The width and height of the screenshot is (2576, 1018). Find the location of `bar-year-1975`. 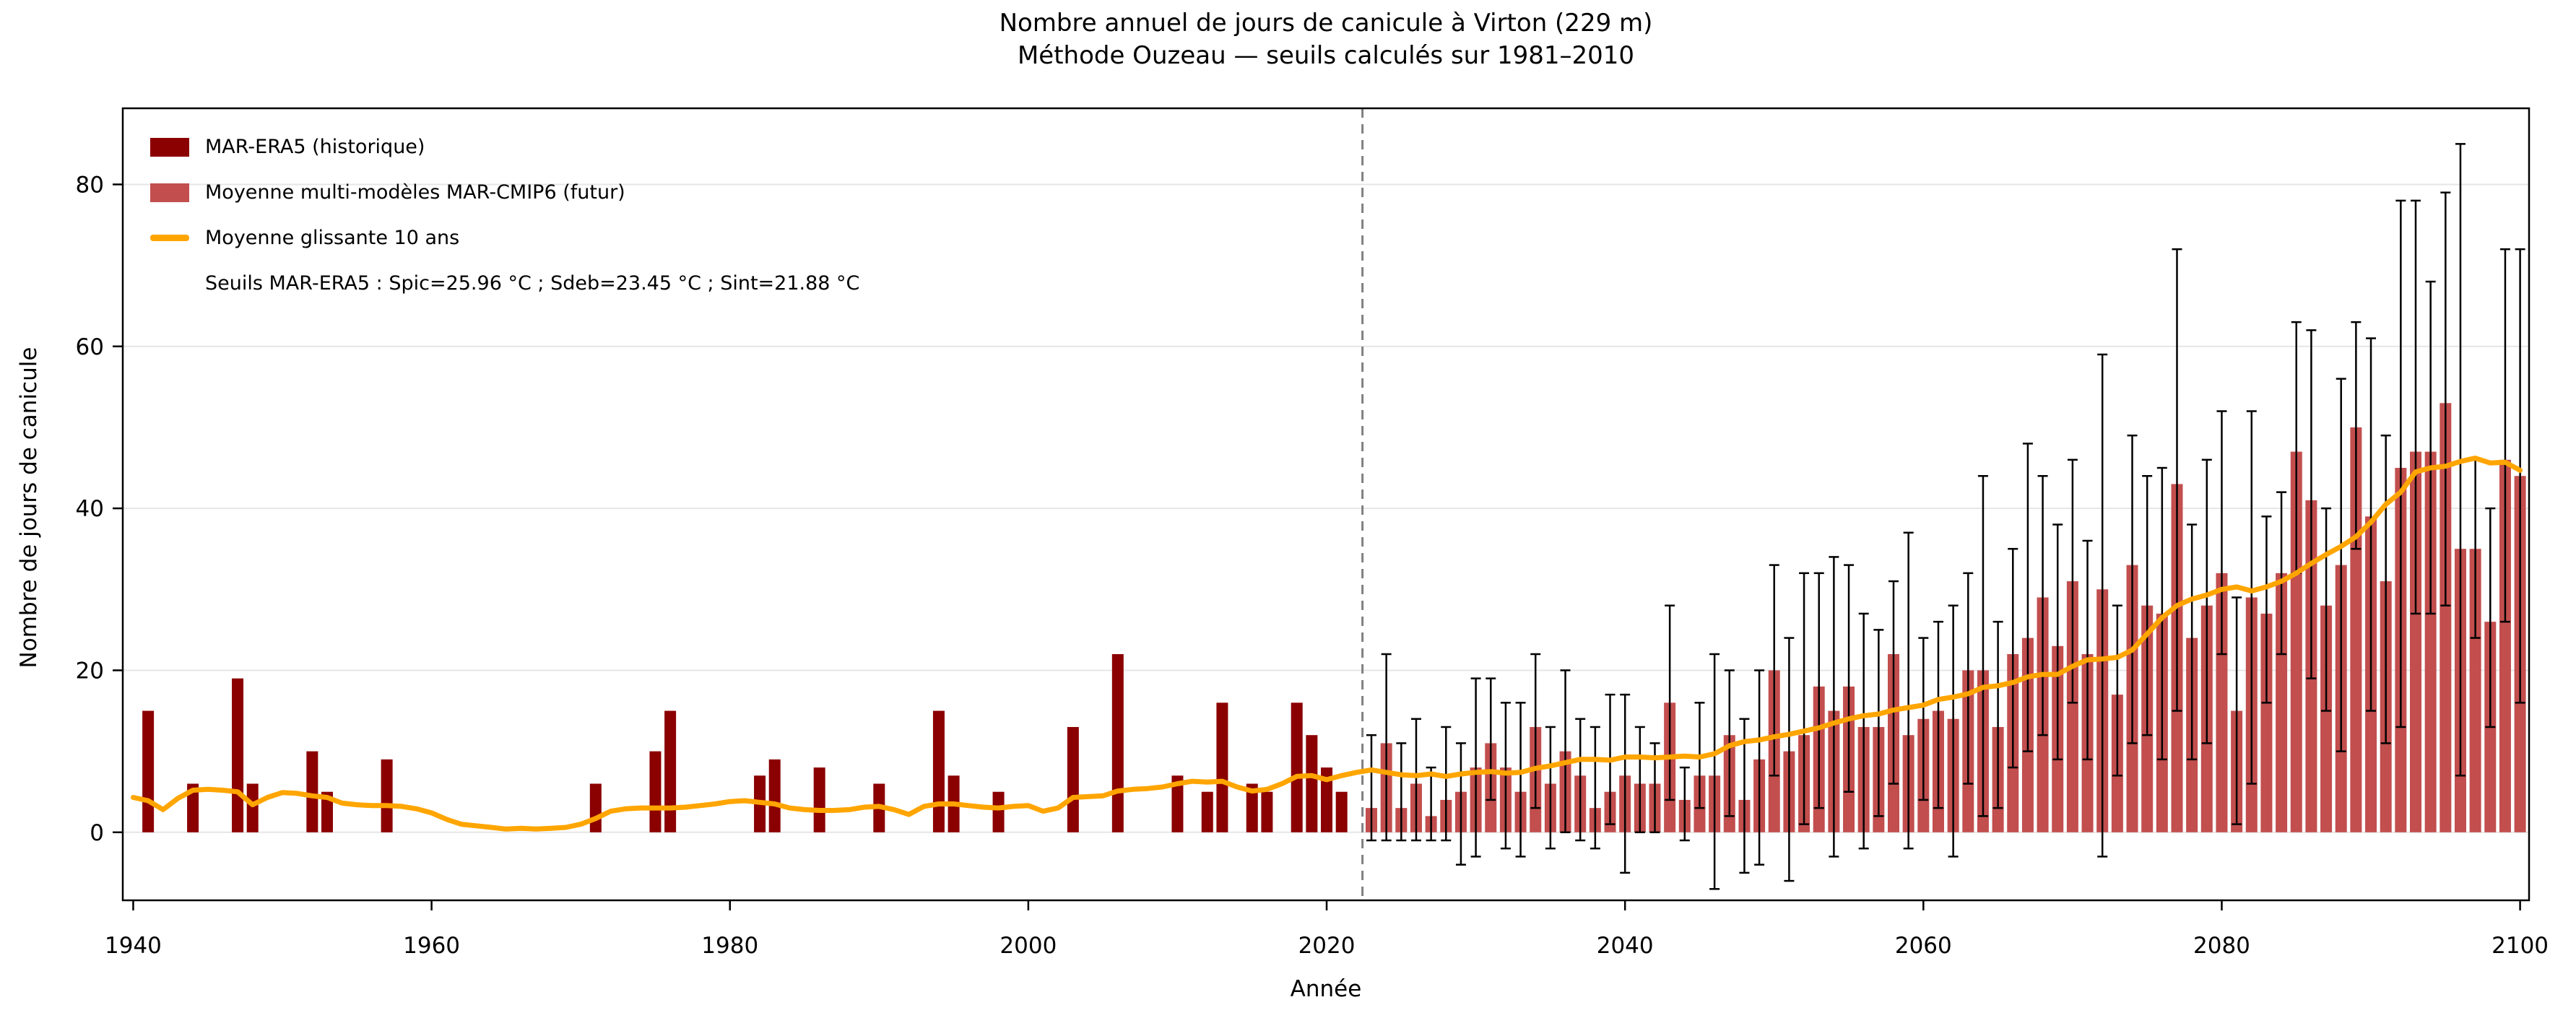

bar-year-1975 is located at coordinates (655, 791).